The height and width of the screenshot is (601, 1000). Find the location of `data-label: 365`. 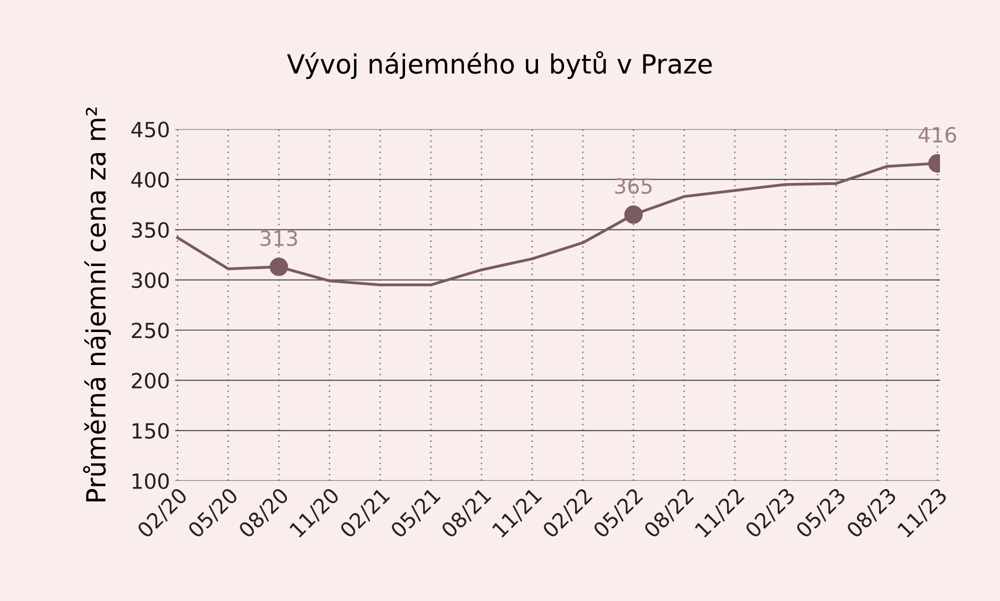

data-label: 365 is located at coordinates (633, 186).